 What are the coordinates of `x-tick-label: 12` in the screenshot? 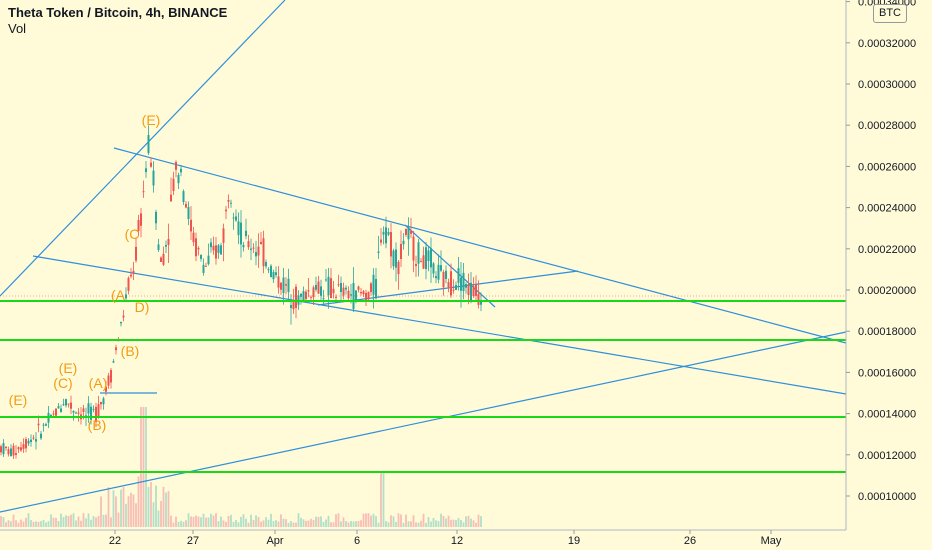 It's located at (457, 541).